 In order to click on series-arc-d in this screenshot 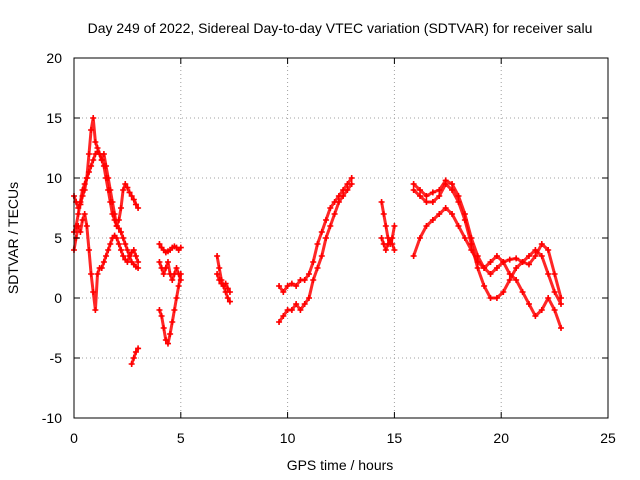, I will do `click(135, 356)`.